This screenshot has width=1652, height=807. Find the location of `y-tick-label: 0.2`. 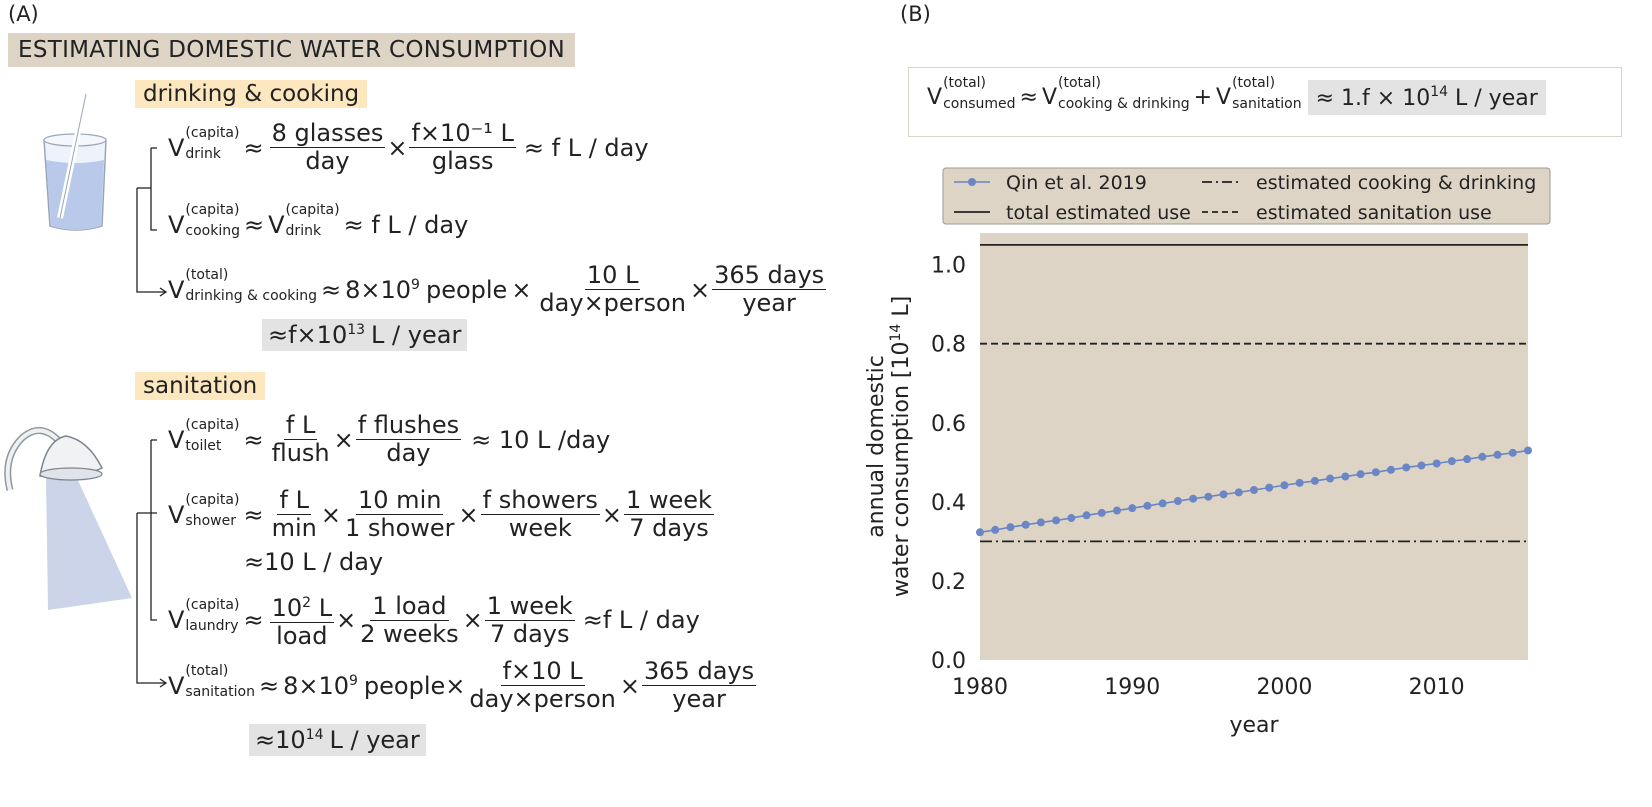

y-tick-label: 0.2 is located at coordinates (948, 582).